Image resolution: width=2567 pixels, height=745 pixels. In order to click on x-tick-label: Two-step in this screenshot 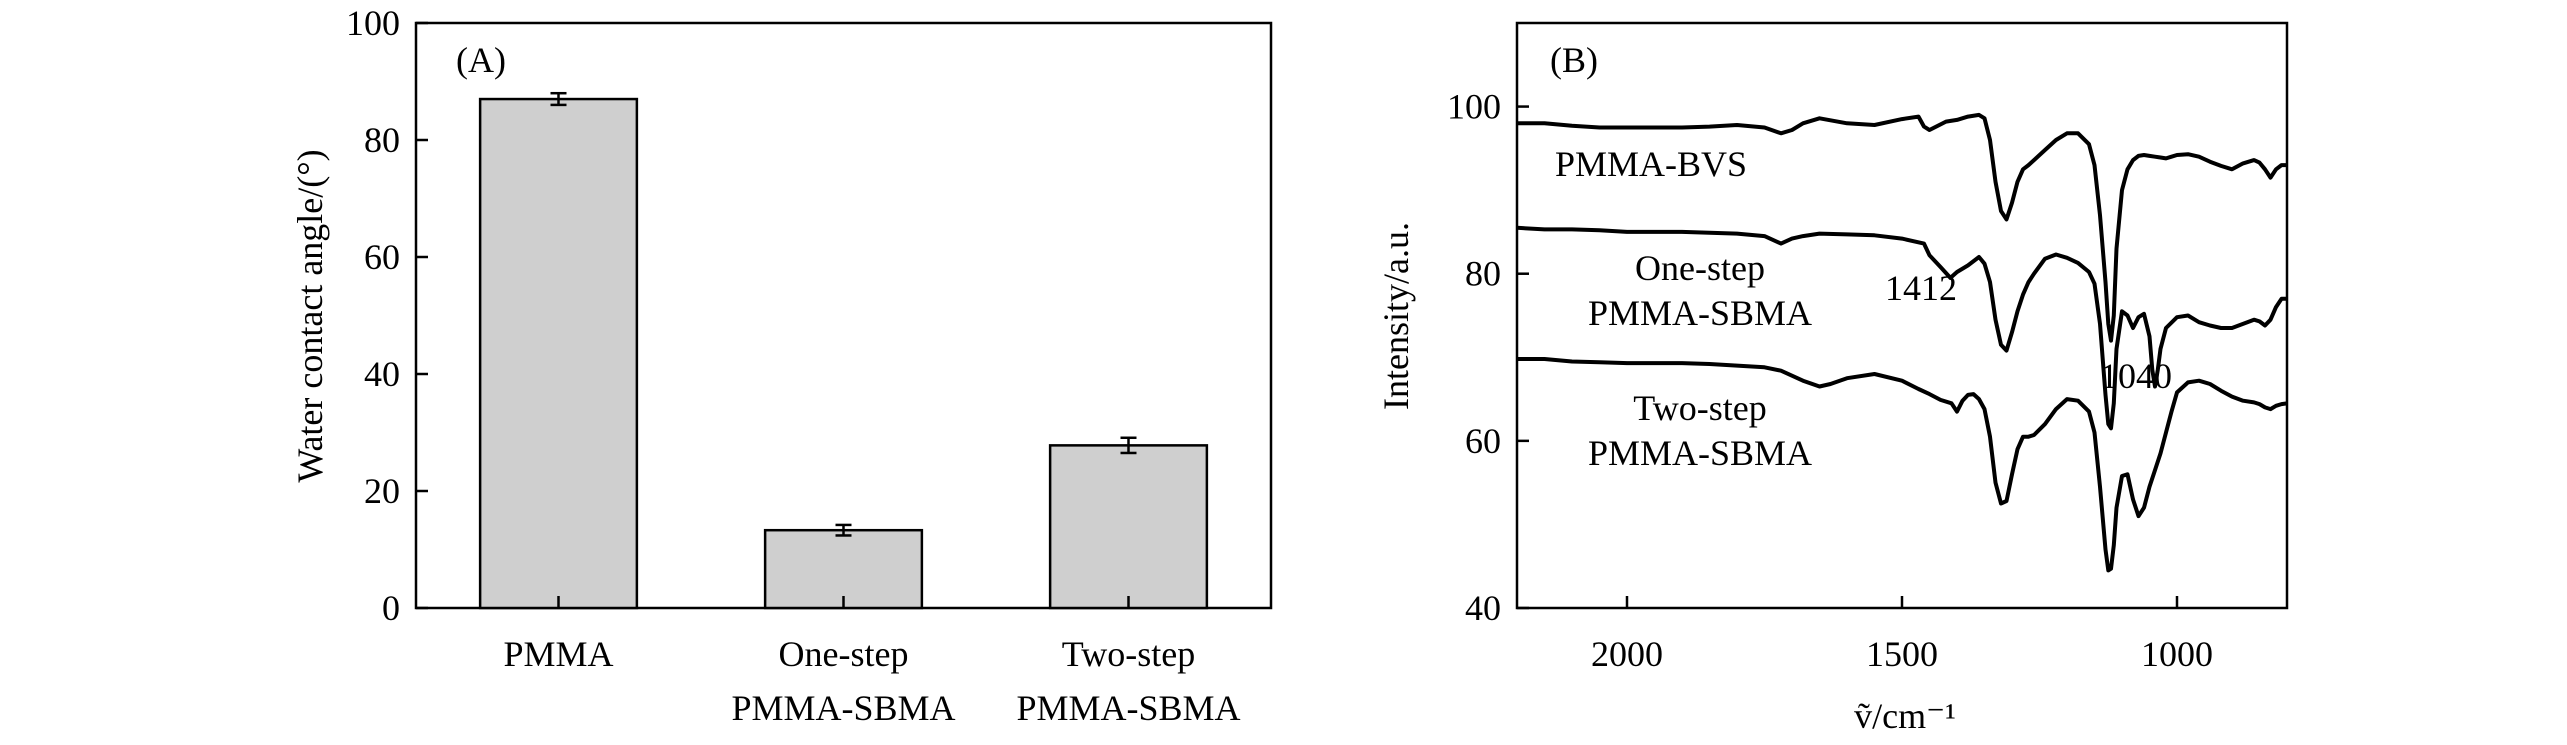, I will do `click(1128, 654)`.